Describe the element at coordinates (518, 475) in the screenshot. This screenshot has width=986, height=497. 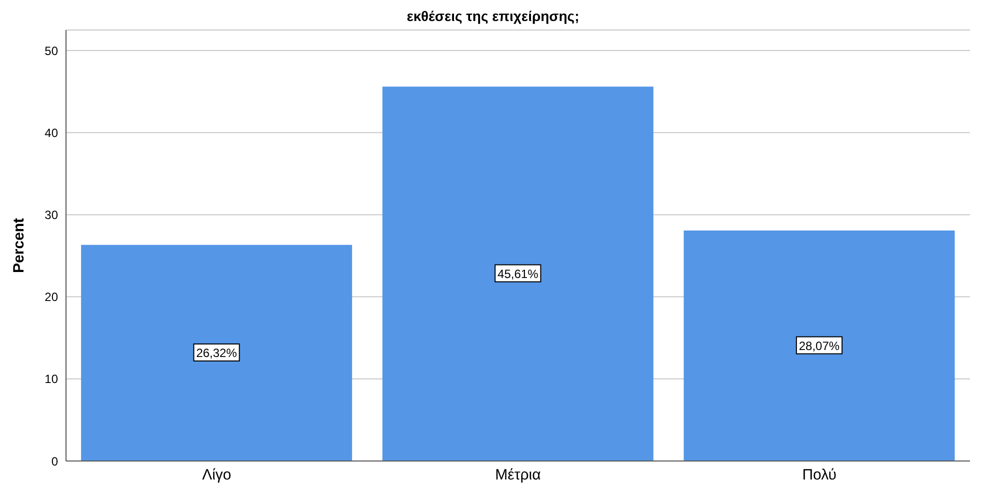
I see `x-tick-label: Μέτρια` at that location.